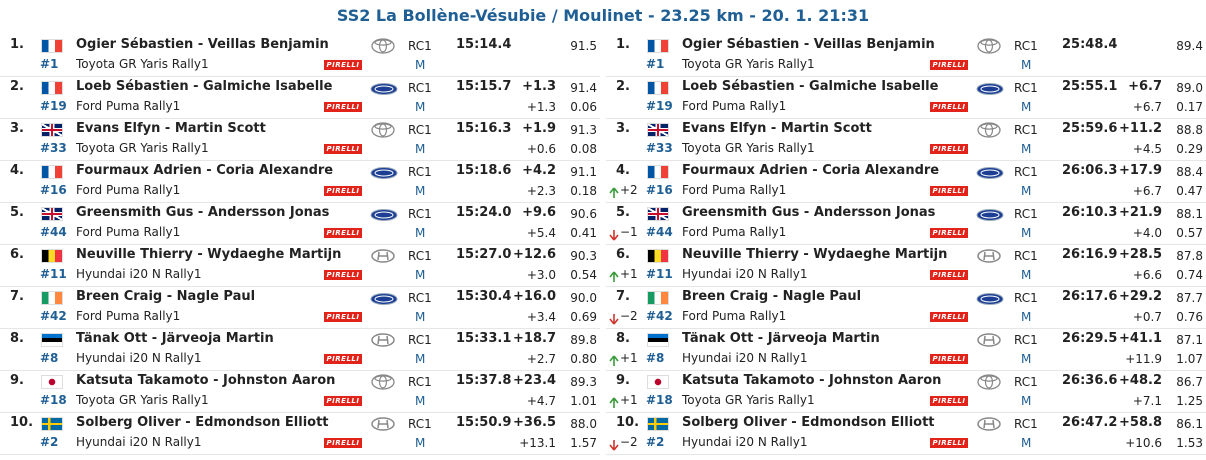  I want to click on position: 5., so click(17, 212).